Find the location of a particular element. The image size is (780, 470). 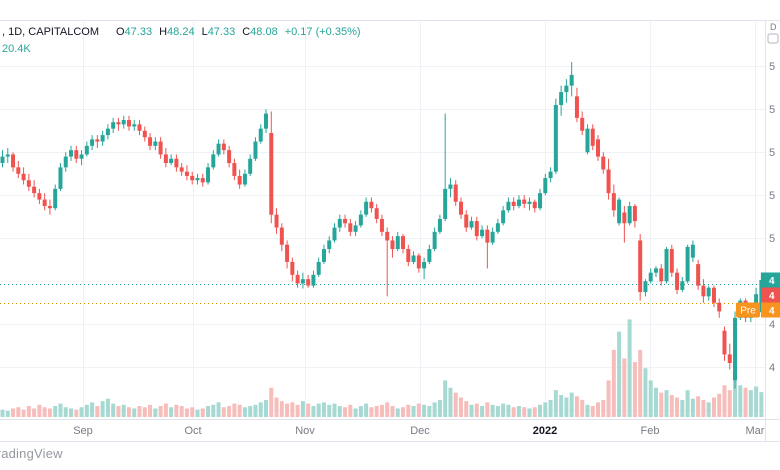

last-price-tag is located at coordinates (770, 280).